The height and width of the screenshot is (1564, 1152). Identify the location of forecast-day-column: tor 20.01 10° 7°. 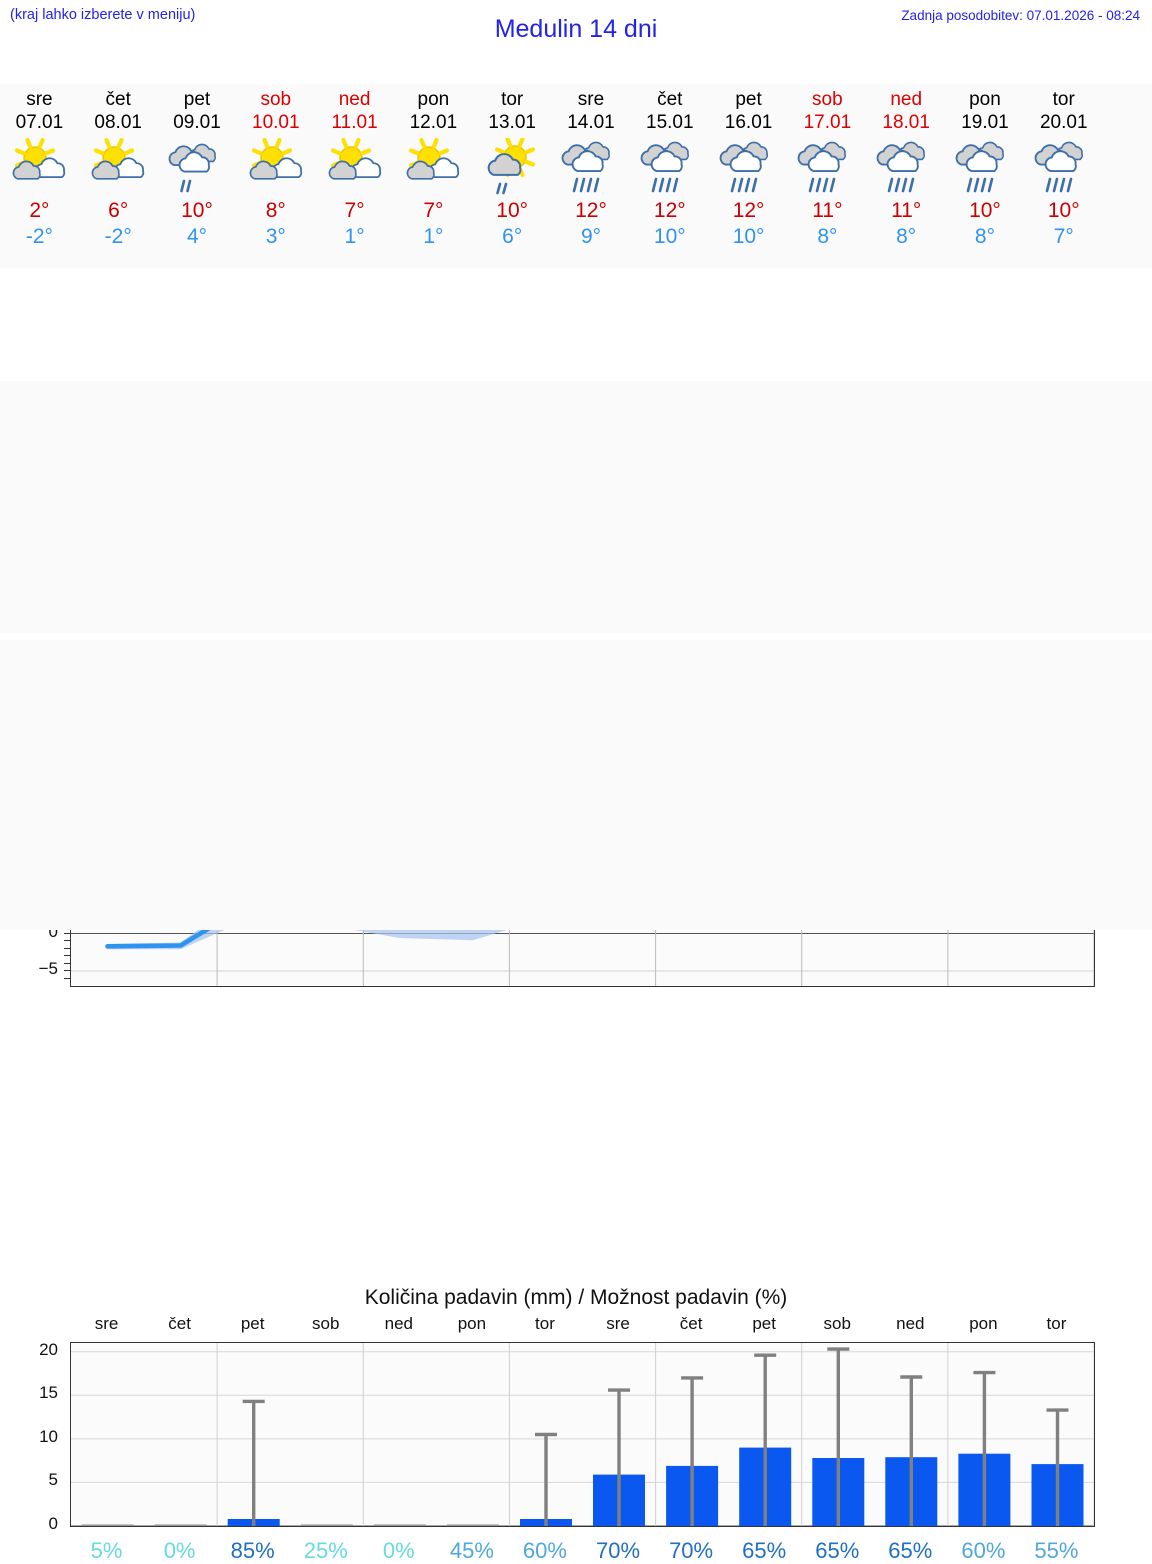
(1063, 176).